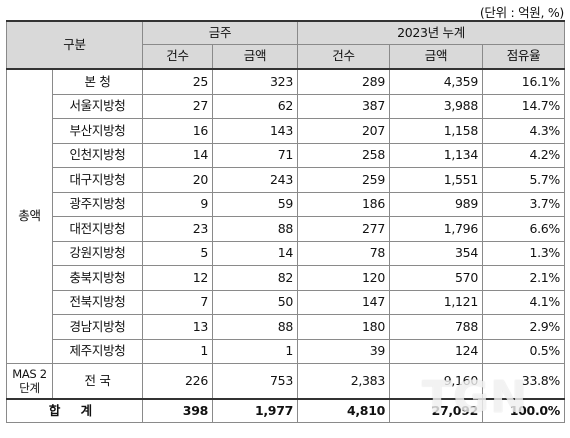 The image size is (570, 438). Describe the element at coordinates (255, 278) in the screenshot. I see `week-amount: 82` at that location.